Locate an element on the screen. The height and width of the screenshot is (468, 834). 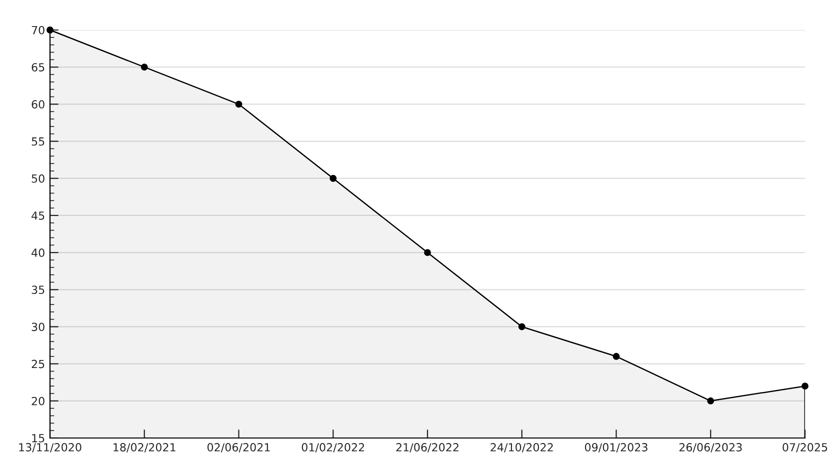
x-tick-label: 13/11/2020 is located at coordinates (50, 447).